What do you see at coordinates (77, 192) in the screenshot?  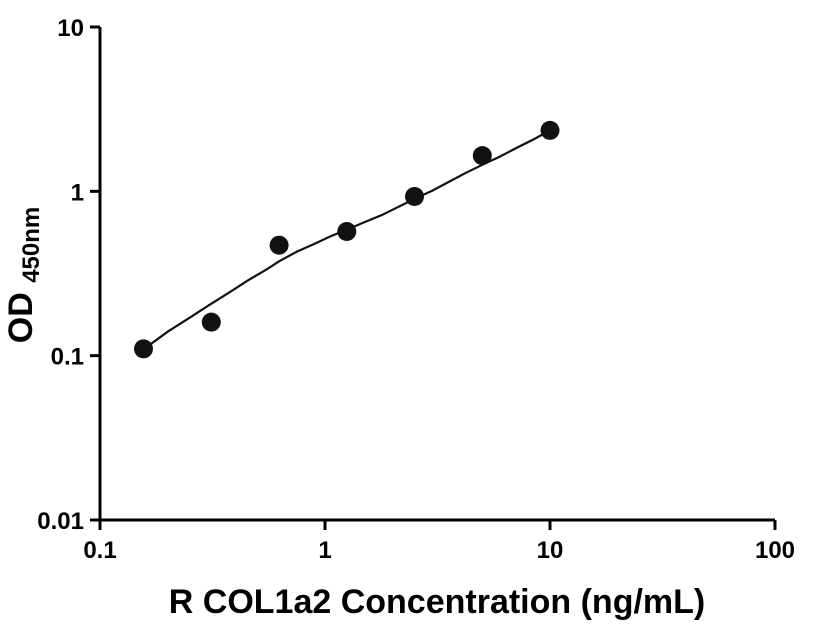 I see `y-tick-label: 1` at bounding box center [77, 192].